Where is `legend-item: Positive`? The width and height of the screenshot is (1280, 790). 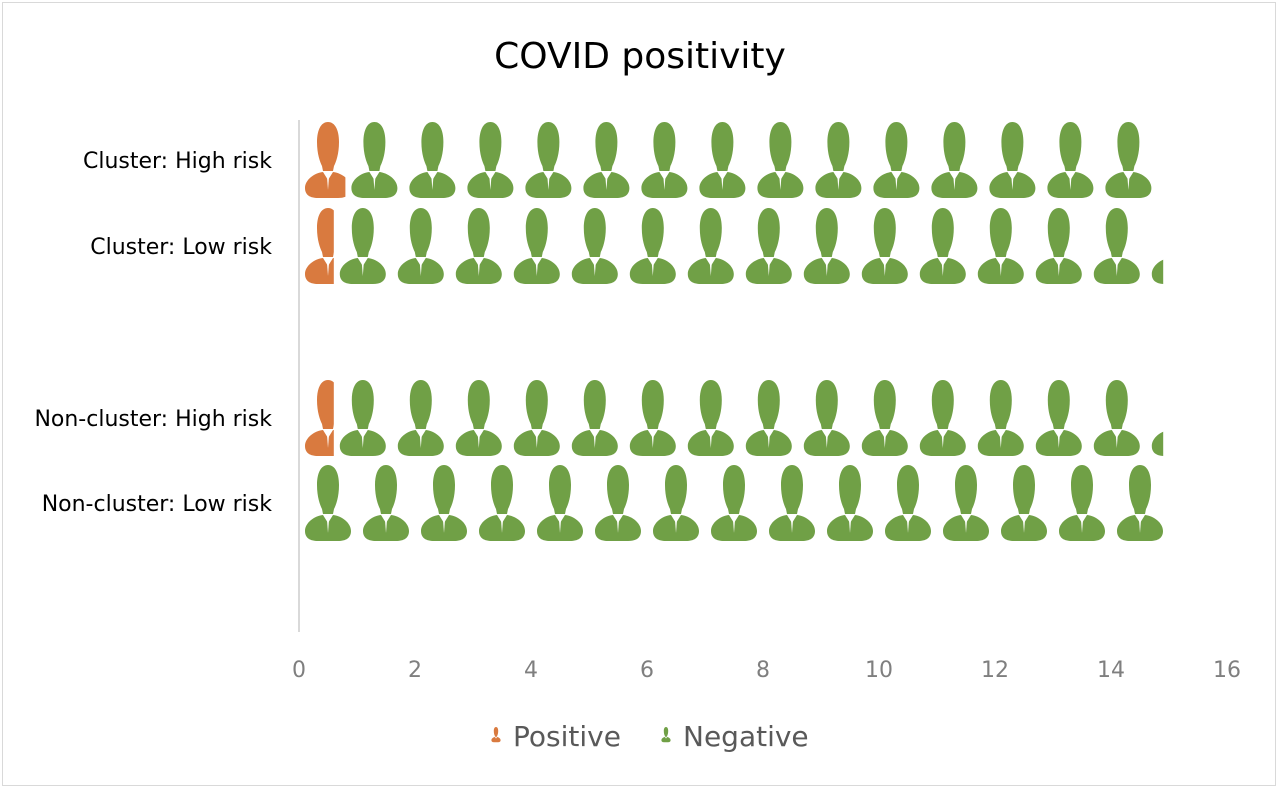
legend-item: Positive is located at coordinates (556, 736).